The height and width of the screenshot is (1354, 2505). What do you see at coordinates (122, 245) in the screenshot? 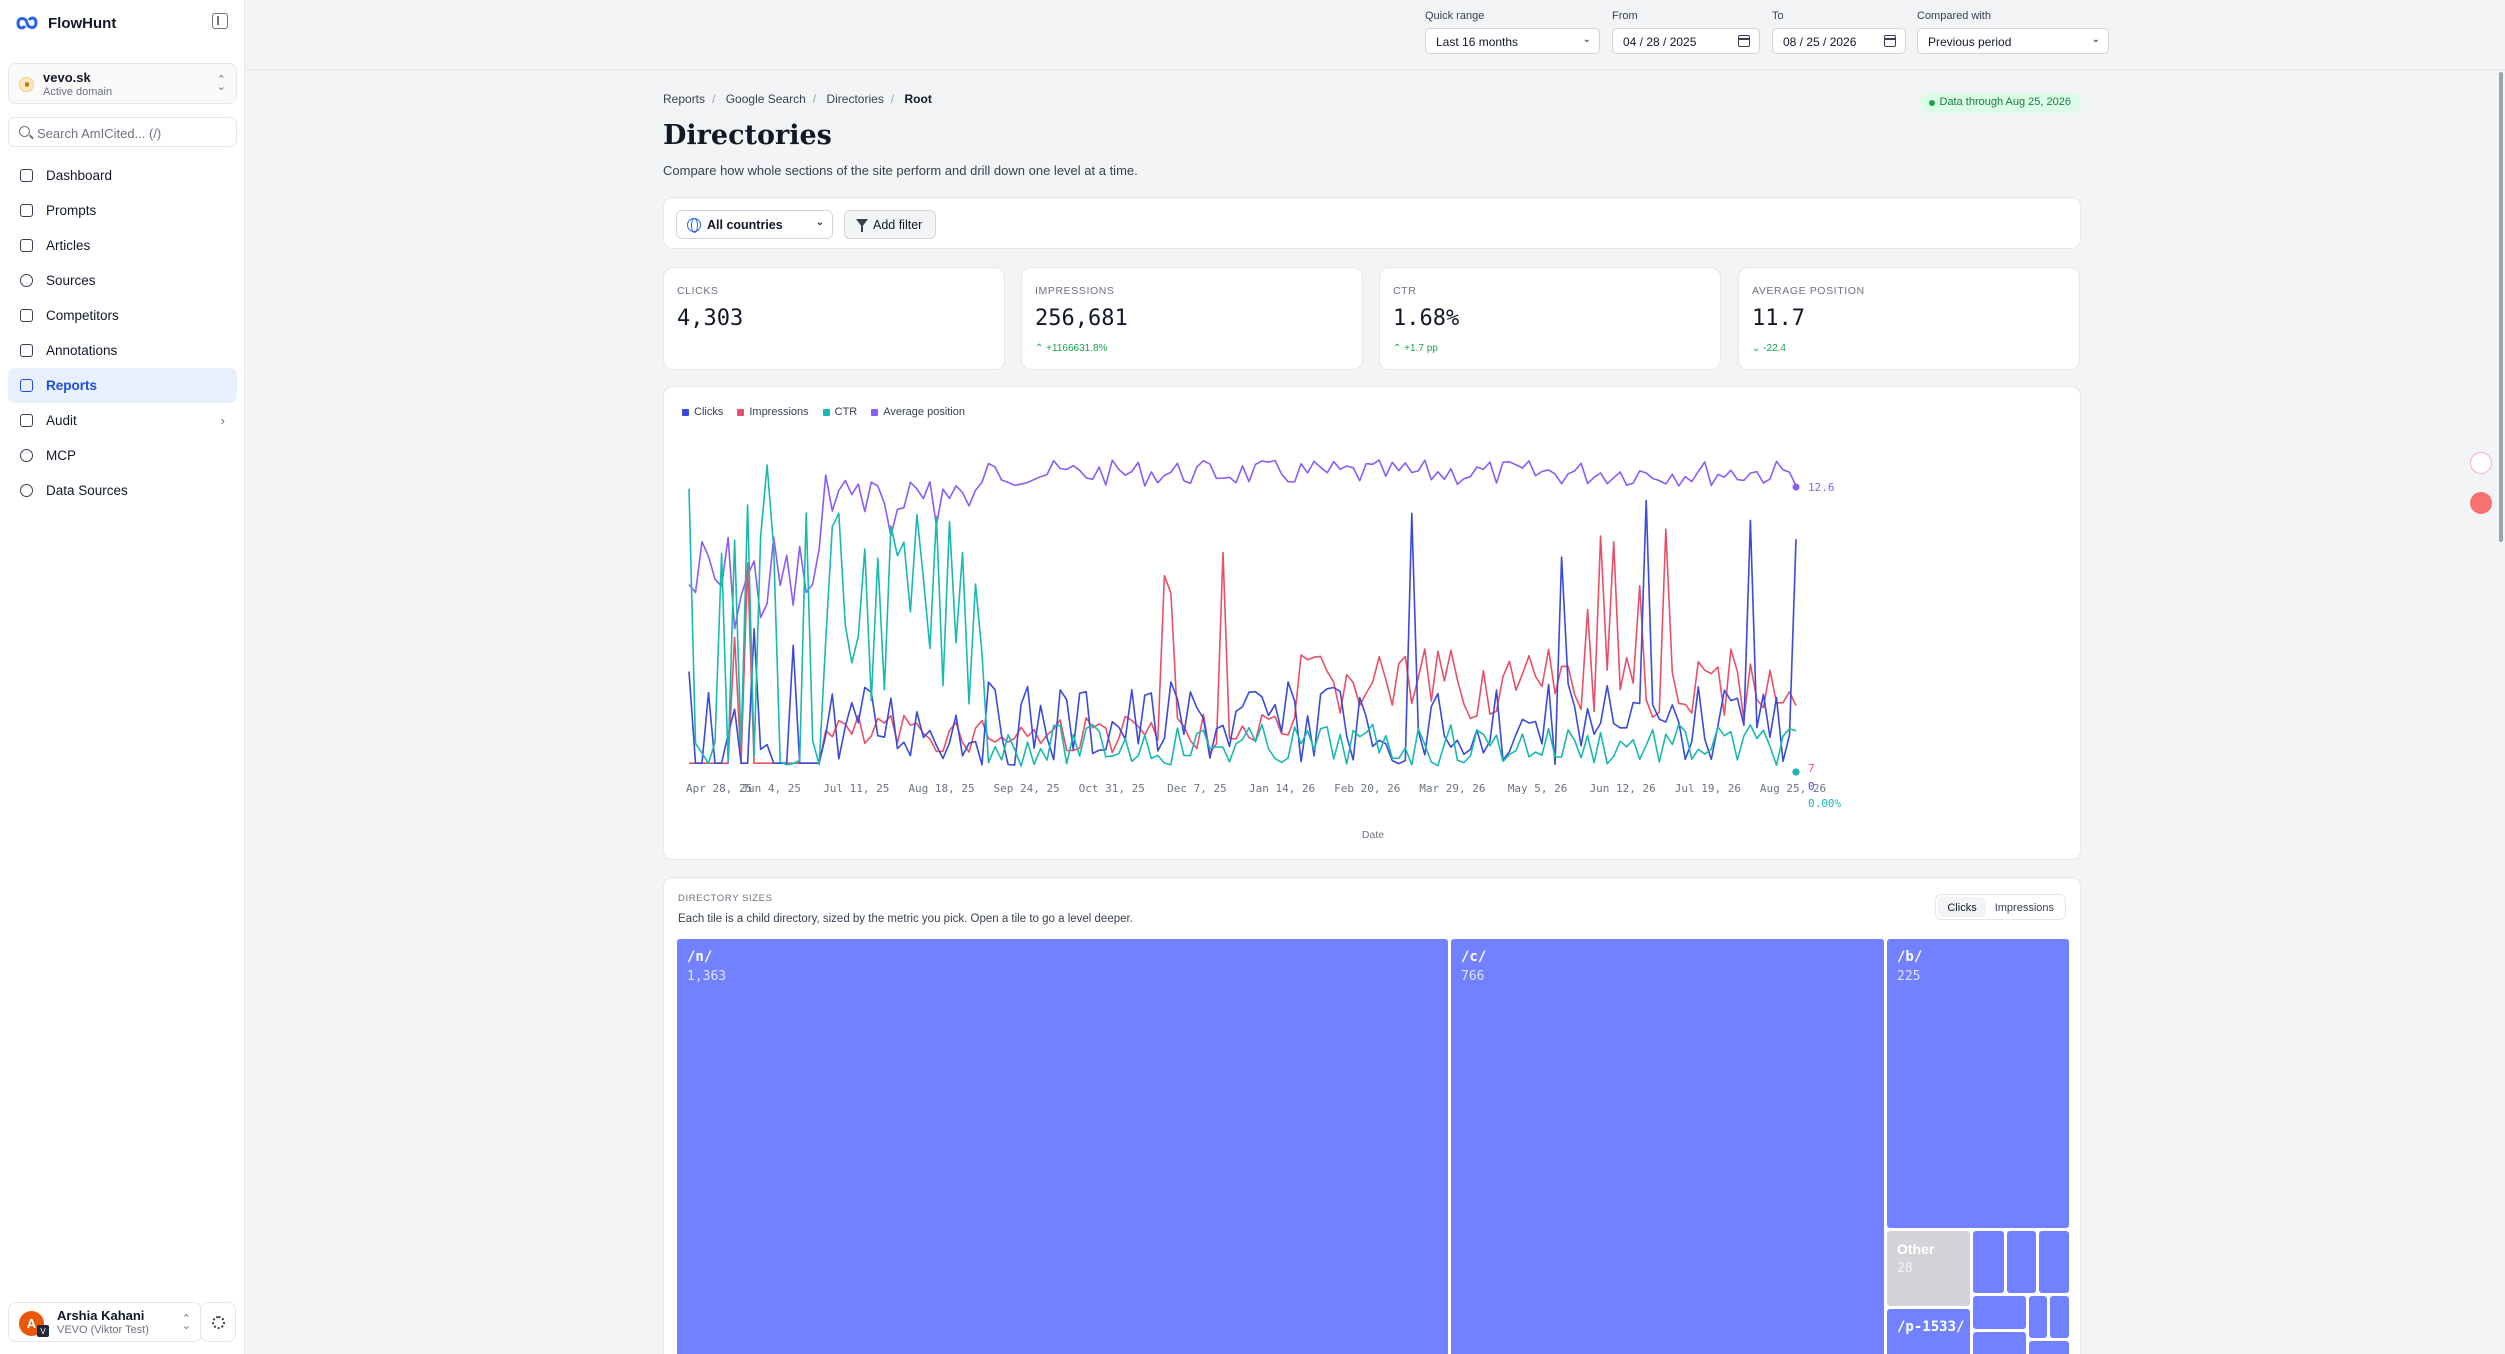
I see `sidebar-item-articles: Articles` at bounding box center [122, 245].